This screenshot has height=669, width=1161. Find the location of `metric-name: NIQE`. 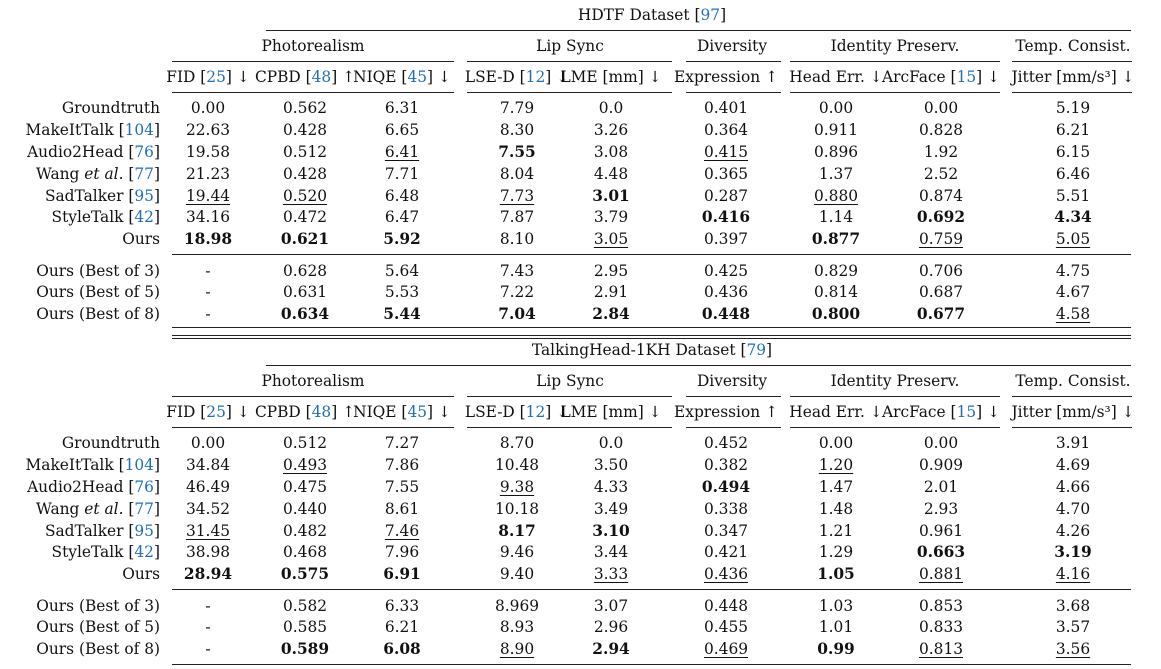

metric-name: NIQE is located at coordinates (375, 412).